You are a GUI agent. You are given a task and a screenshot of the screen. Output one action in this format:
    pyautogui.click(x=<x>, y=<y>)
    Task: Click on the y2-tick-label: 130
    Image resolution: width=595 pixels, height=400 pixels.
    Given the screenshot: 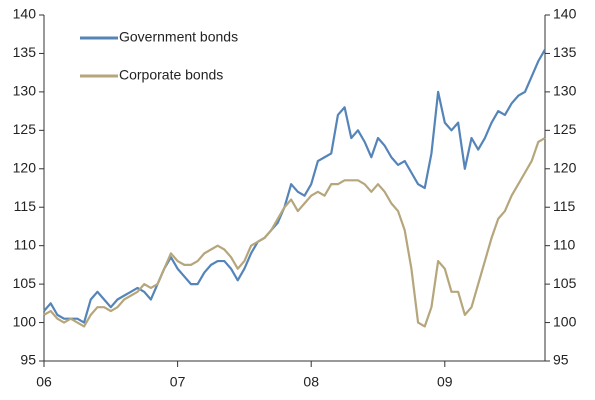 What is the action you would take?
    pyautogui.click(x=565, y=91)
    